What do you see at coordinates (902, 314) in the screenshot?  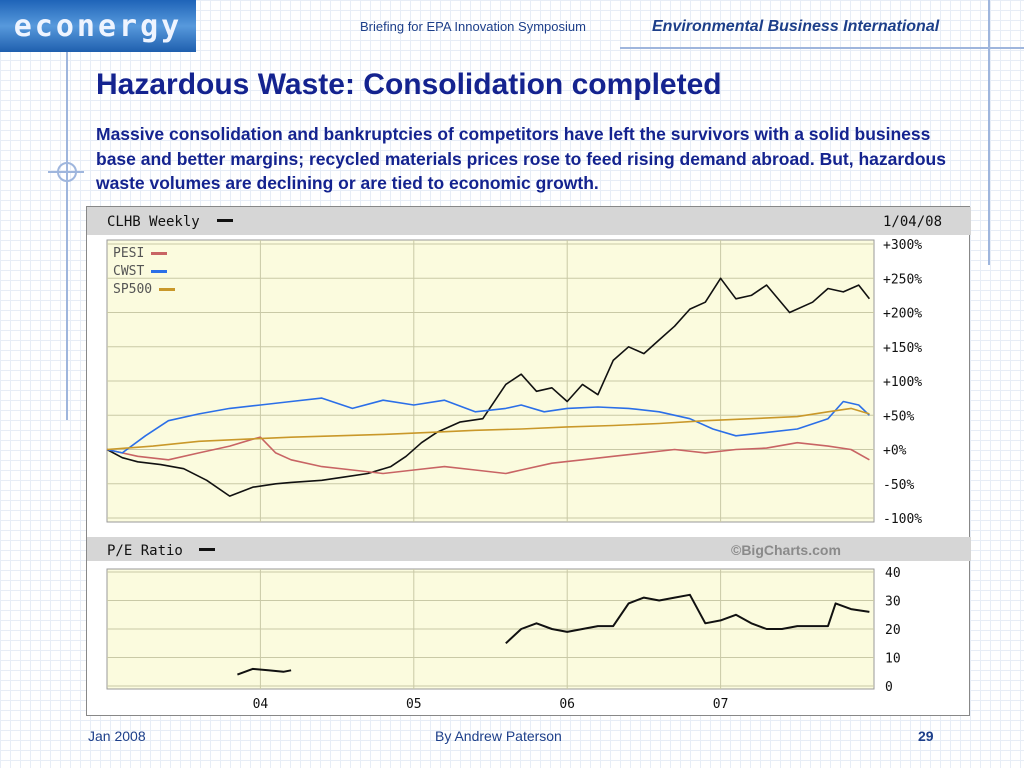 I see `price-y-tick-label: +200%` at bounding box center [902, 314].